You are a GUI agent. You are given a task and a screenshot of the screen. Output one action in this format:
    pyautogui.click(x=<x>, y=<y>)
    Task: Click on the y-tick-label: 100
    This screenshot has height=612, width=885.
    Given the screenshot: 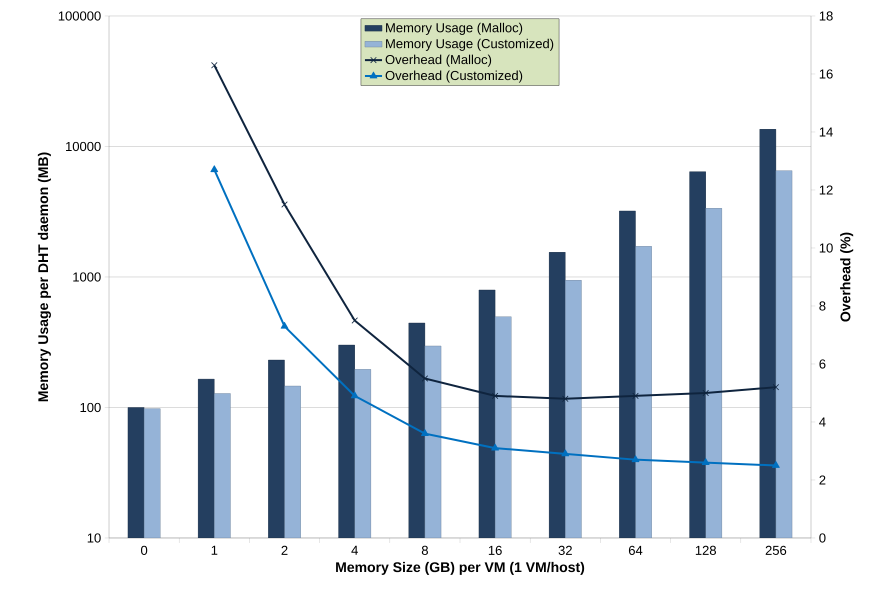 What is the action you would take?
    pyautogui.click(x=90, y=407)
    